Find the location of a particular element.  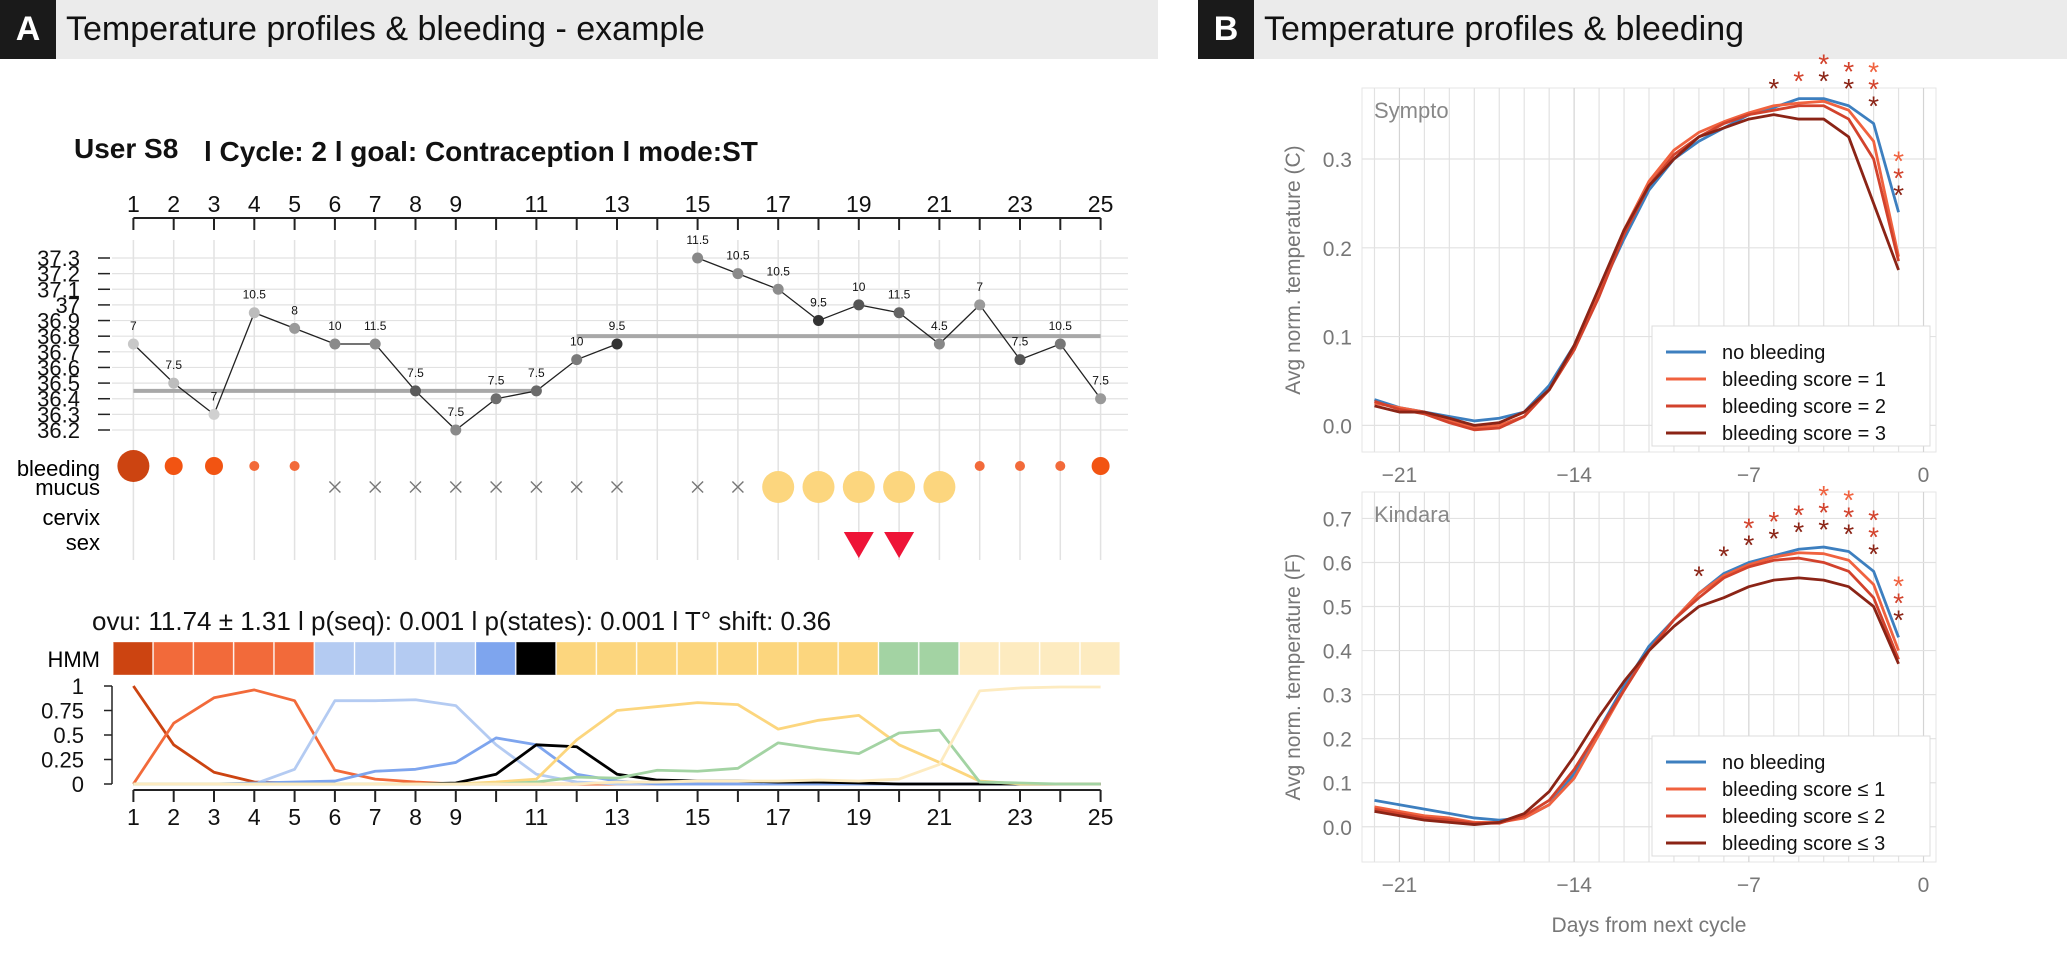

prob-tick-label: 0.25 is located at coordinates (62, 760).